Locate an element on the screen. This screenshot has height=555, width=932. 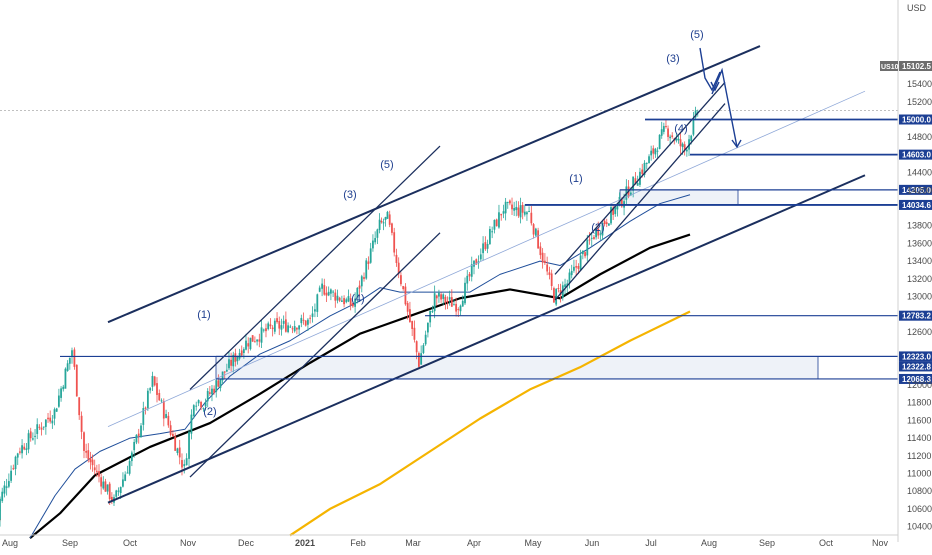
price-level-tag: 14034.6 is located at coordinates (916, 205).